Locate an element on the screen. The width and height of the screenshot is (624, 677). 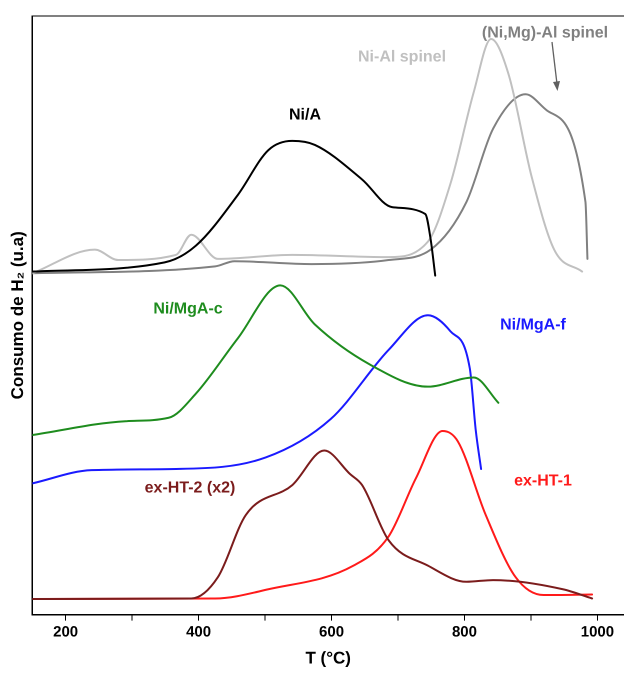
text: (Ni,Mg)-Al spinel is located at coordinates (545, 33).